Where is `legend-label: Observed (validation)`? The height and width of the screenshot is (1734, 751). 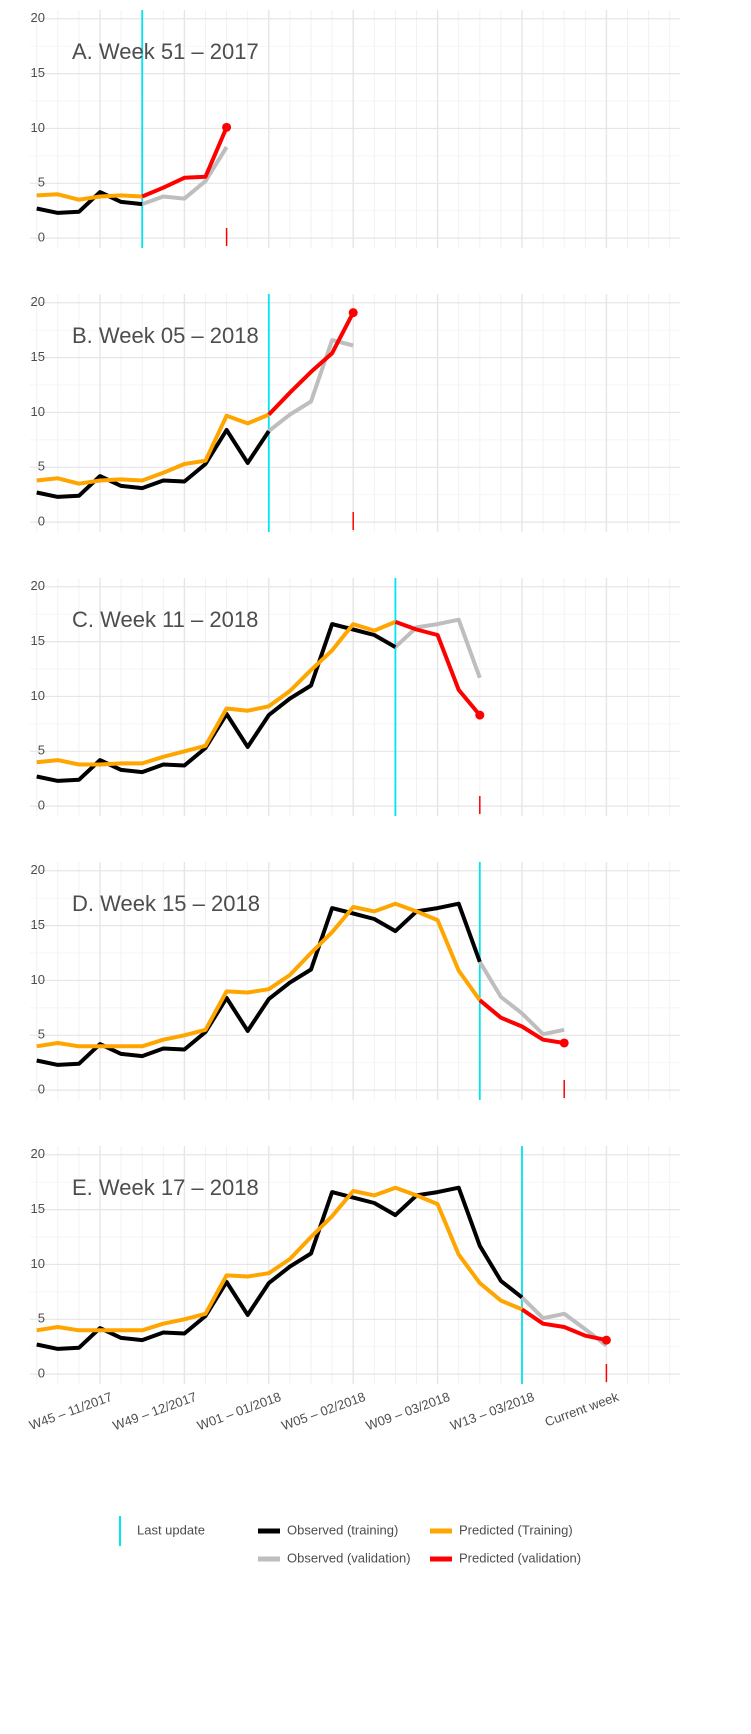 legend-label: Observed (validation) is located at coordinates (349, 1557).